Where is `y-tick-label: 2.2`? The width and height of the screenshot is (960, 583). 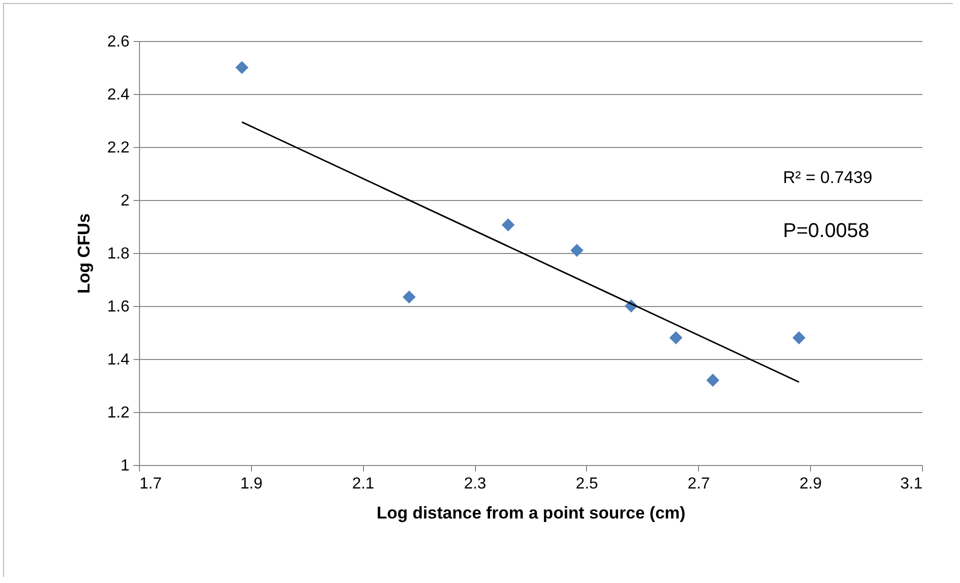 y-tick-label: 2.2 is located at coordinates (118, 148).